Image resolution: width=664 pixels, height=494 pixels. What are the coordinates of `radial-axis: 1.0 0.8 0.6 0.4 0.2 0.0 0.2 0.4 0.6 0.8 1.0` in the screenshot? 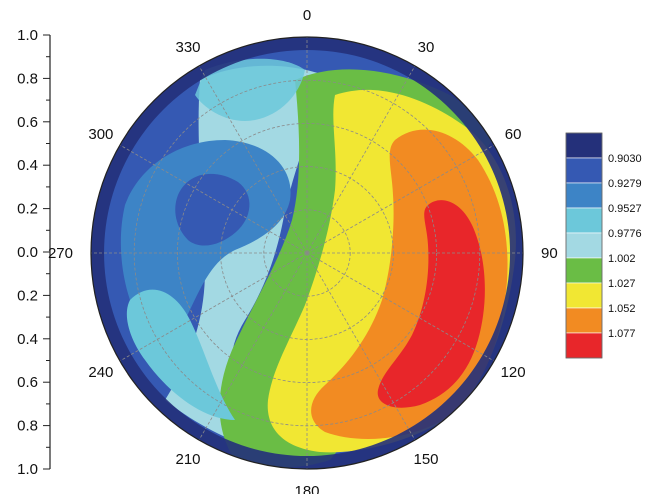 It's located at (34, 252).